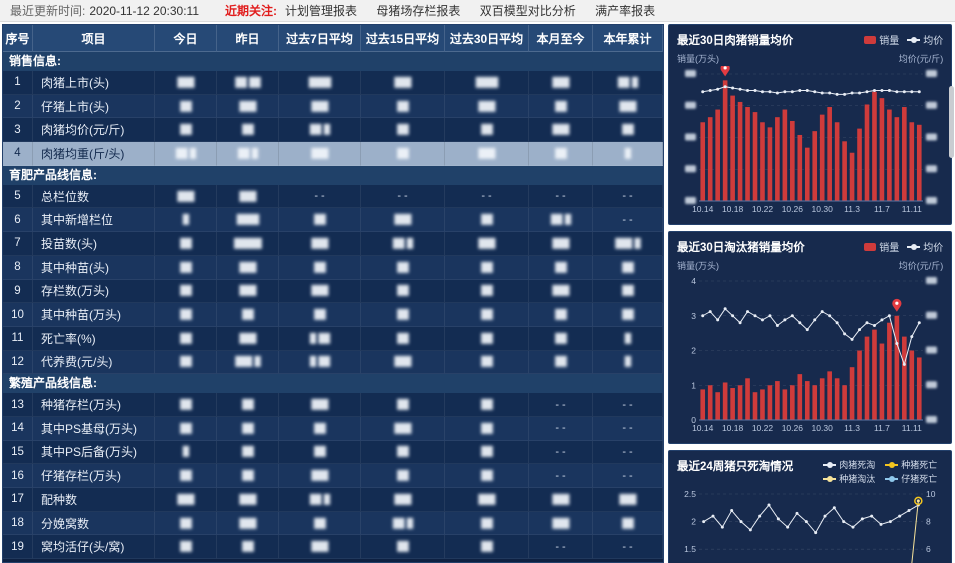 The image size is (955, 563). What do you see at coordinates (333, 244) in the screenshot?
I see `table-row: 7 投苗数(头) ██ █████ ███ ██ █ ███ ███ ███ █` at bounding box center [333, 244].